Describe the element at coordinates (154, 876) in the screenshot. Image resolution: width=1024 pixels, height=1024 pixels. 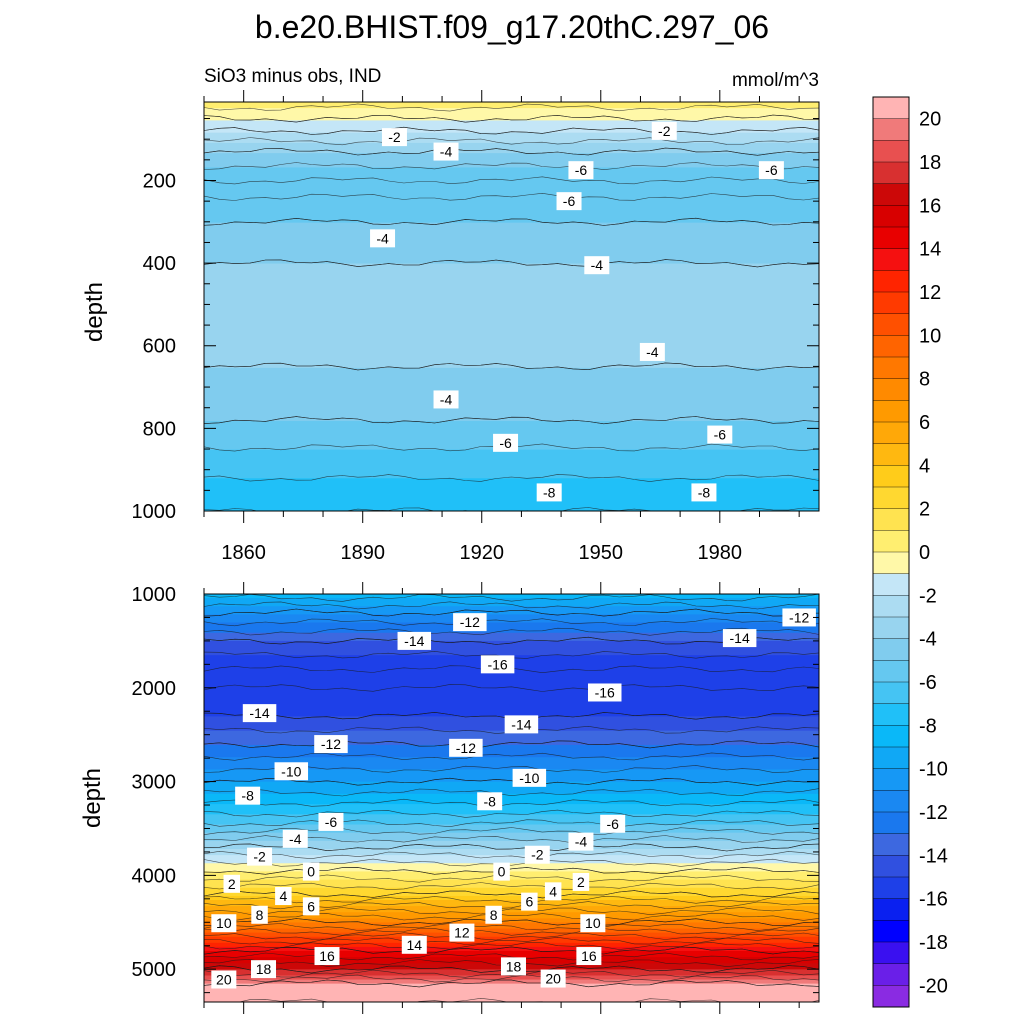
I see `y-tick-label: 4000` at that location.